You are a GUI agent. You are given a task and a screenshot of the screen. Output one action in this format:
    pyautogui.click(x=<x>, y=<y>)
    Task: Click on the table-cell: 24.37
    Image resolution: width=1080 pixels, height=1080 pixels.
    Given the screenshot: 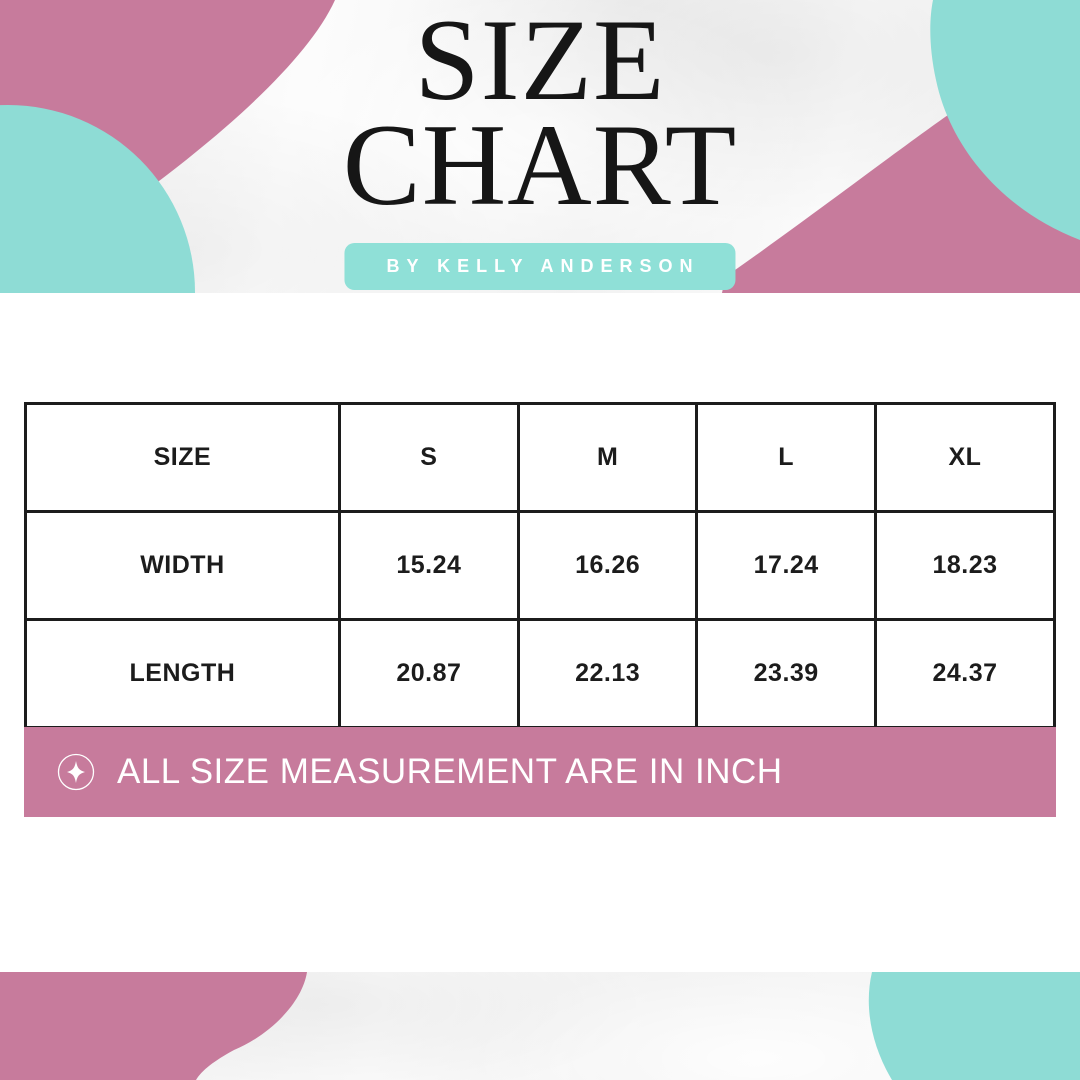 What is the action you would take?
    pyautogui.click(x=965, y=673)
    